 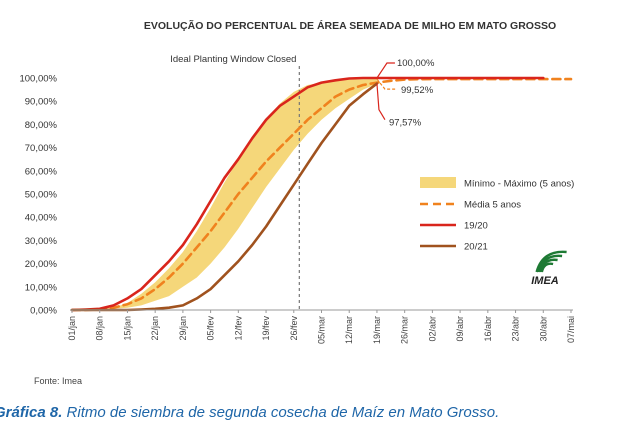 I want to click on x-tick-label: 05/fev, so click(x=211, y=328).